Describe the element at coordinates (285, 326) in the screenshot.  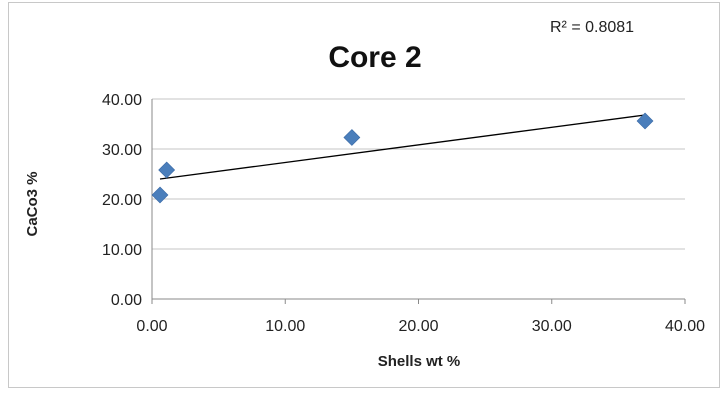
I see `x-tick-label-1: 10.00` at that location.